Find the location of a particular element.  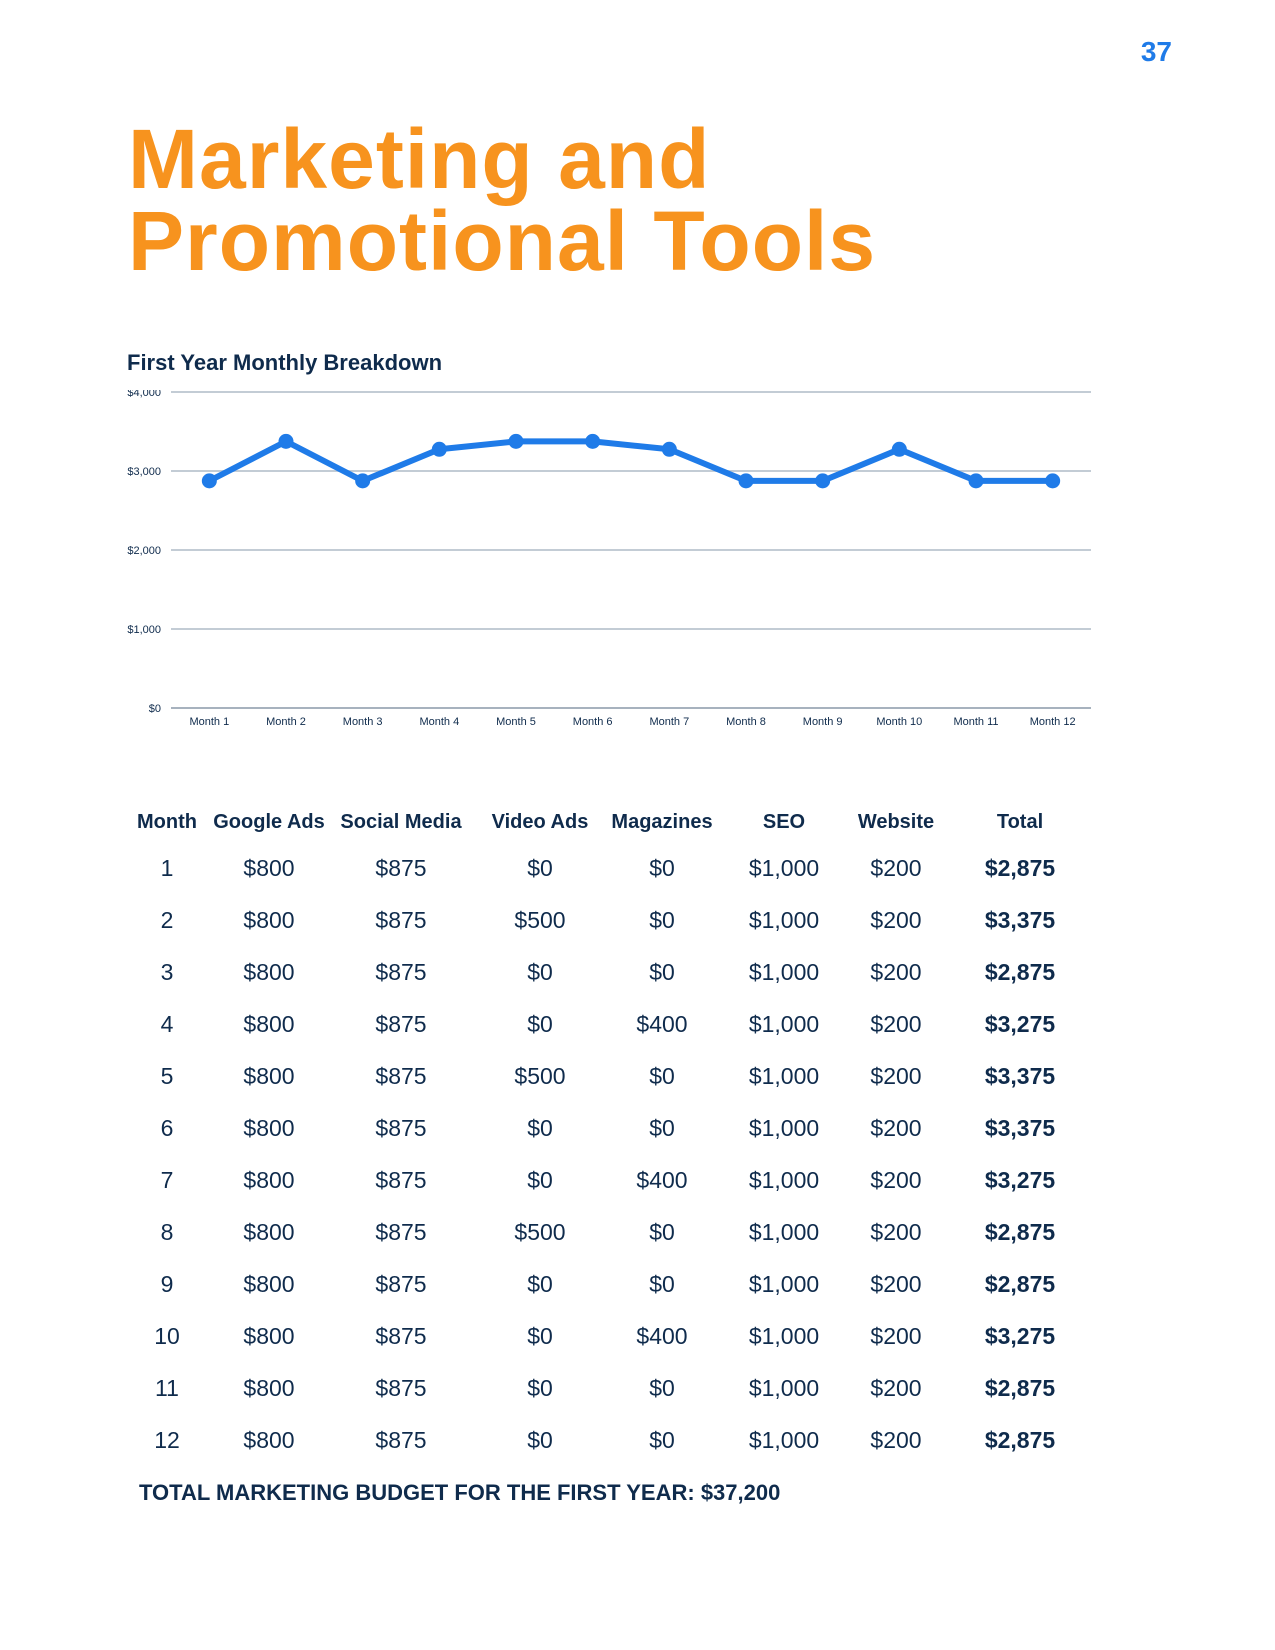

table-row: 10 $800 $875 $0 $400 $1,000 $200 $3,275 is located at coordinates (612, 1336).